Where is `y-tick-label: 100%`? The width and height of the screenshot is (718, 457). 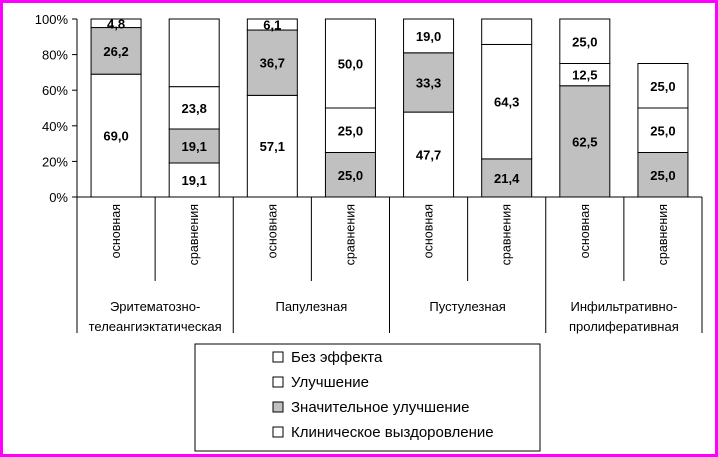
y-tick-label: 100% is located at coordinates (52, 19).